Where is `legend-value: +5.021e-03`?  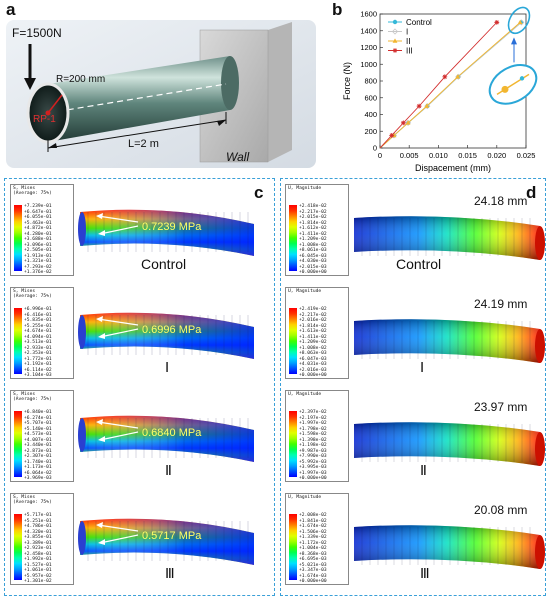
legend-value: +5.021e-03 is located at coordinates (313, 565).